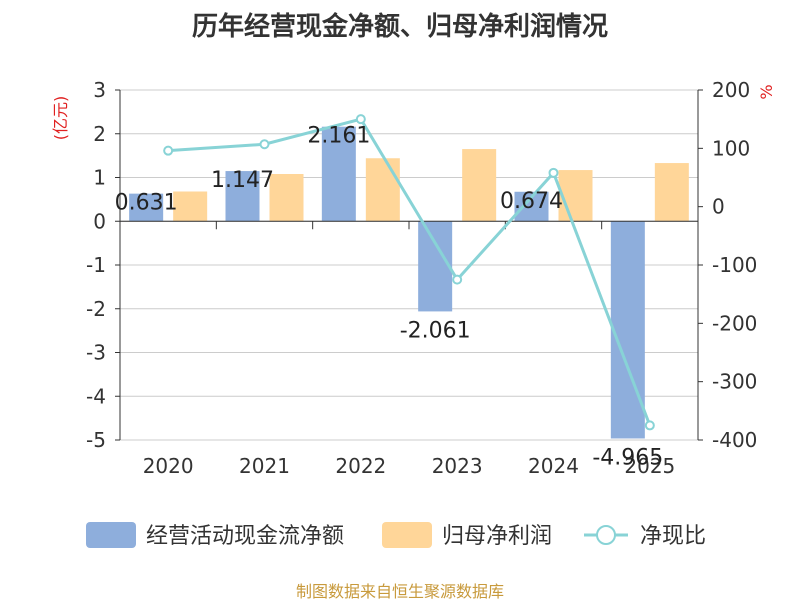  What do you see at coordinates (168, 466) in the screenshot?
I see `x-tick-label: 2020` at bounding box center [168, 466].